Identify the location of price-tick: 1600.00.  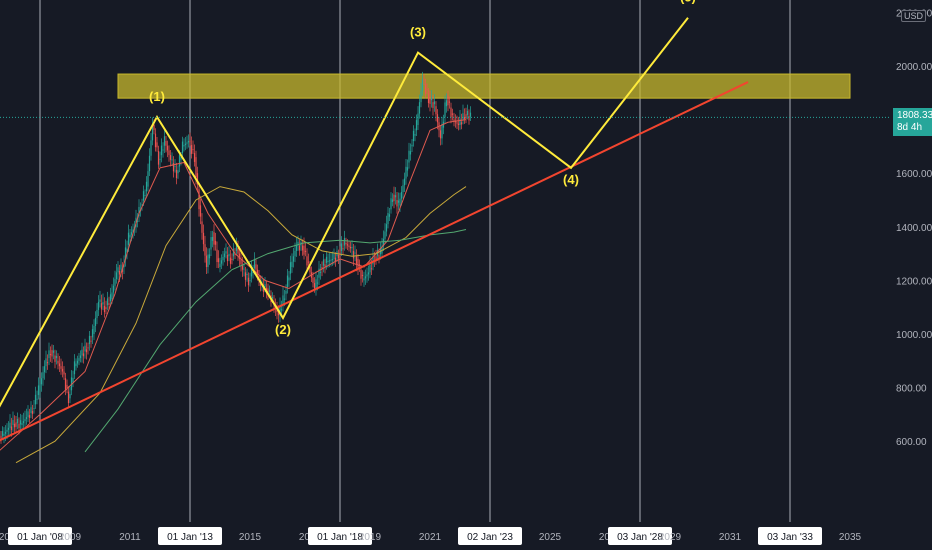
(914, 174).